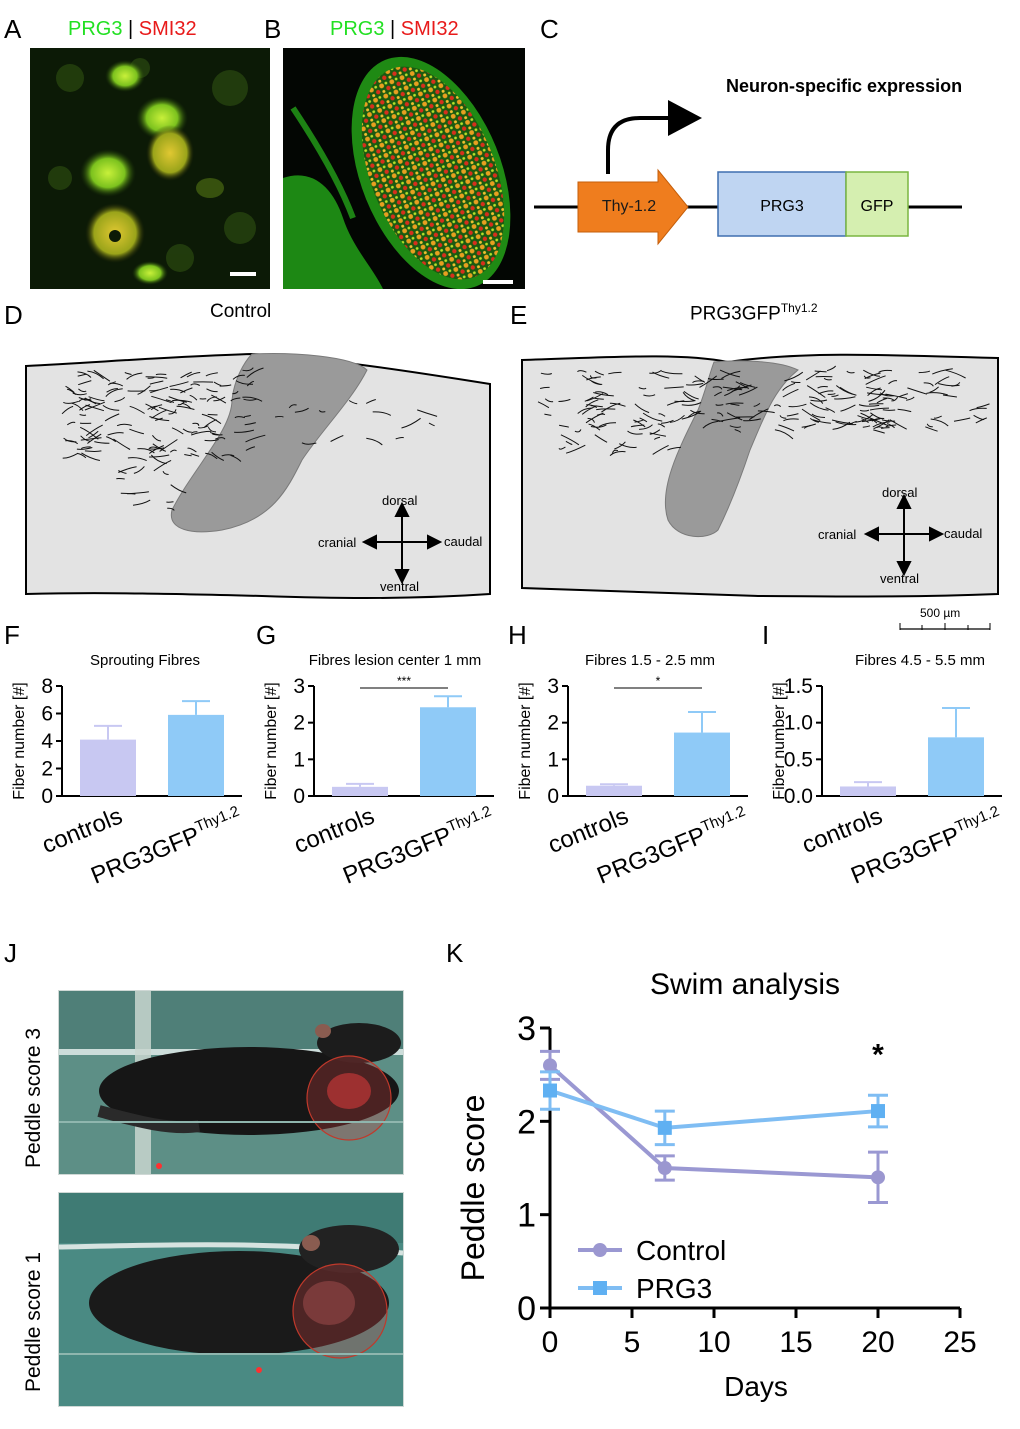 The height and width of the screenshot is (1429, 1020). I want to click on construct-title: Neuron-specific expression, so click(844, 86).